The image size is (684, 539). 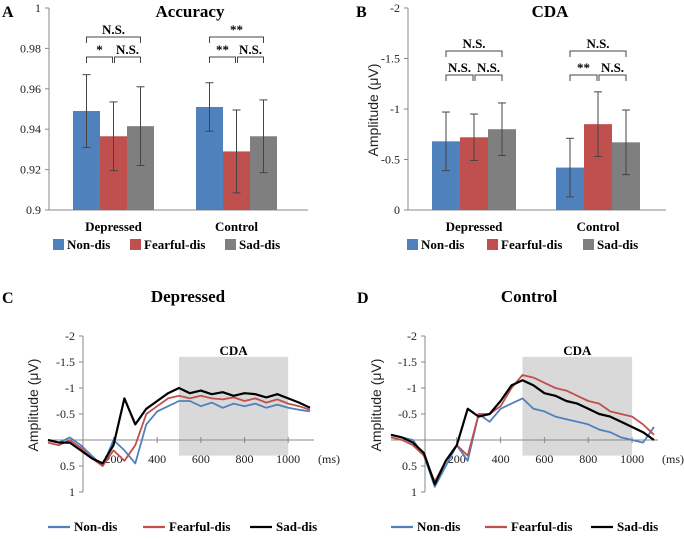 I want to click on y-tick-label: 0.92, so click(x=30, y=170).